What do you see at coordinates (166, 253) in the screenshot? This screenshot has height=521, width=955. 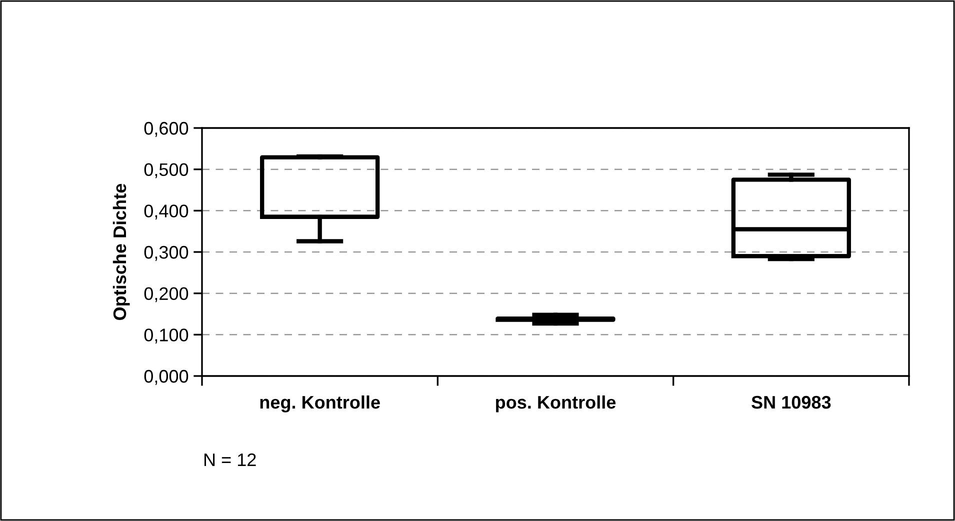 I see `y-tick-label: 0,300` at bounding box center [166, 253].